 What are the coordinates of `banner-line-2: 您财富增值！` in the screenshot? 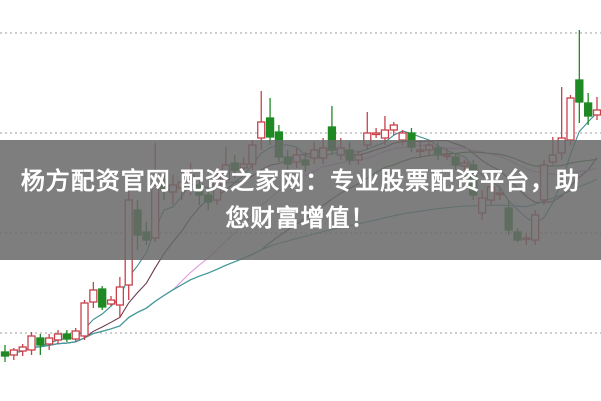 It's located at (300, 218).